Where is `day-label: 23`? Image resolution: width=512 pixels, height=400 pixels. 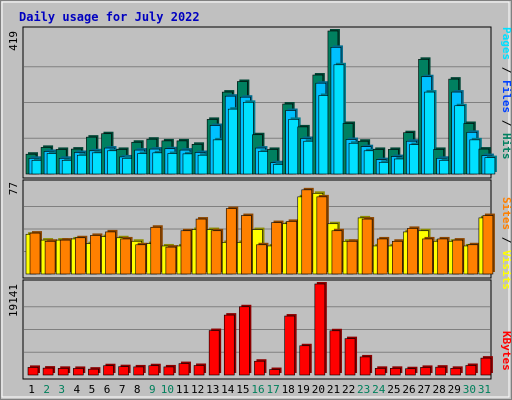
day-label: 23 is located at coordinates (363, 389).